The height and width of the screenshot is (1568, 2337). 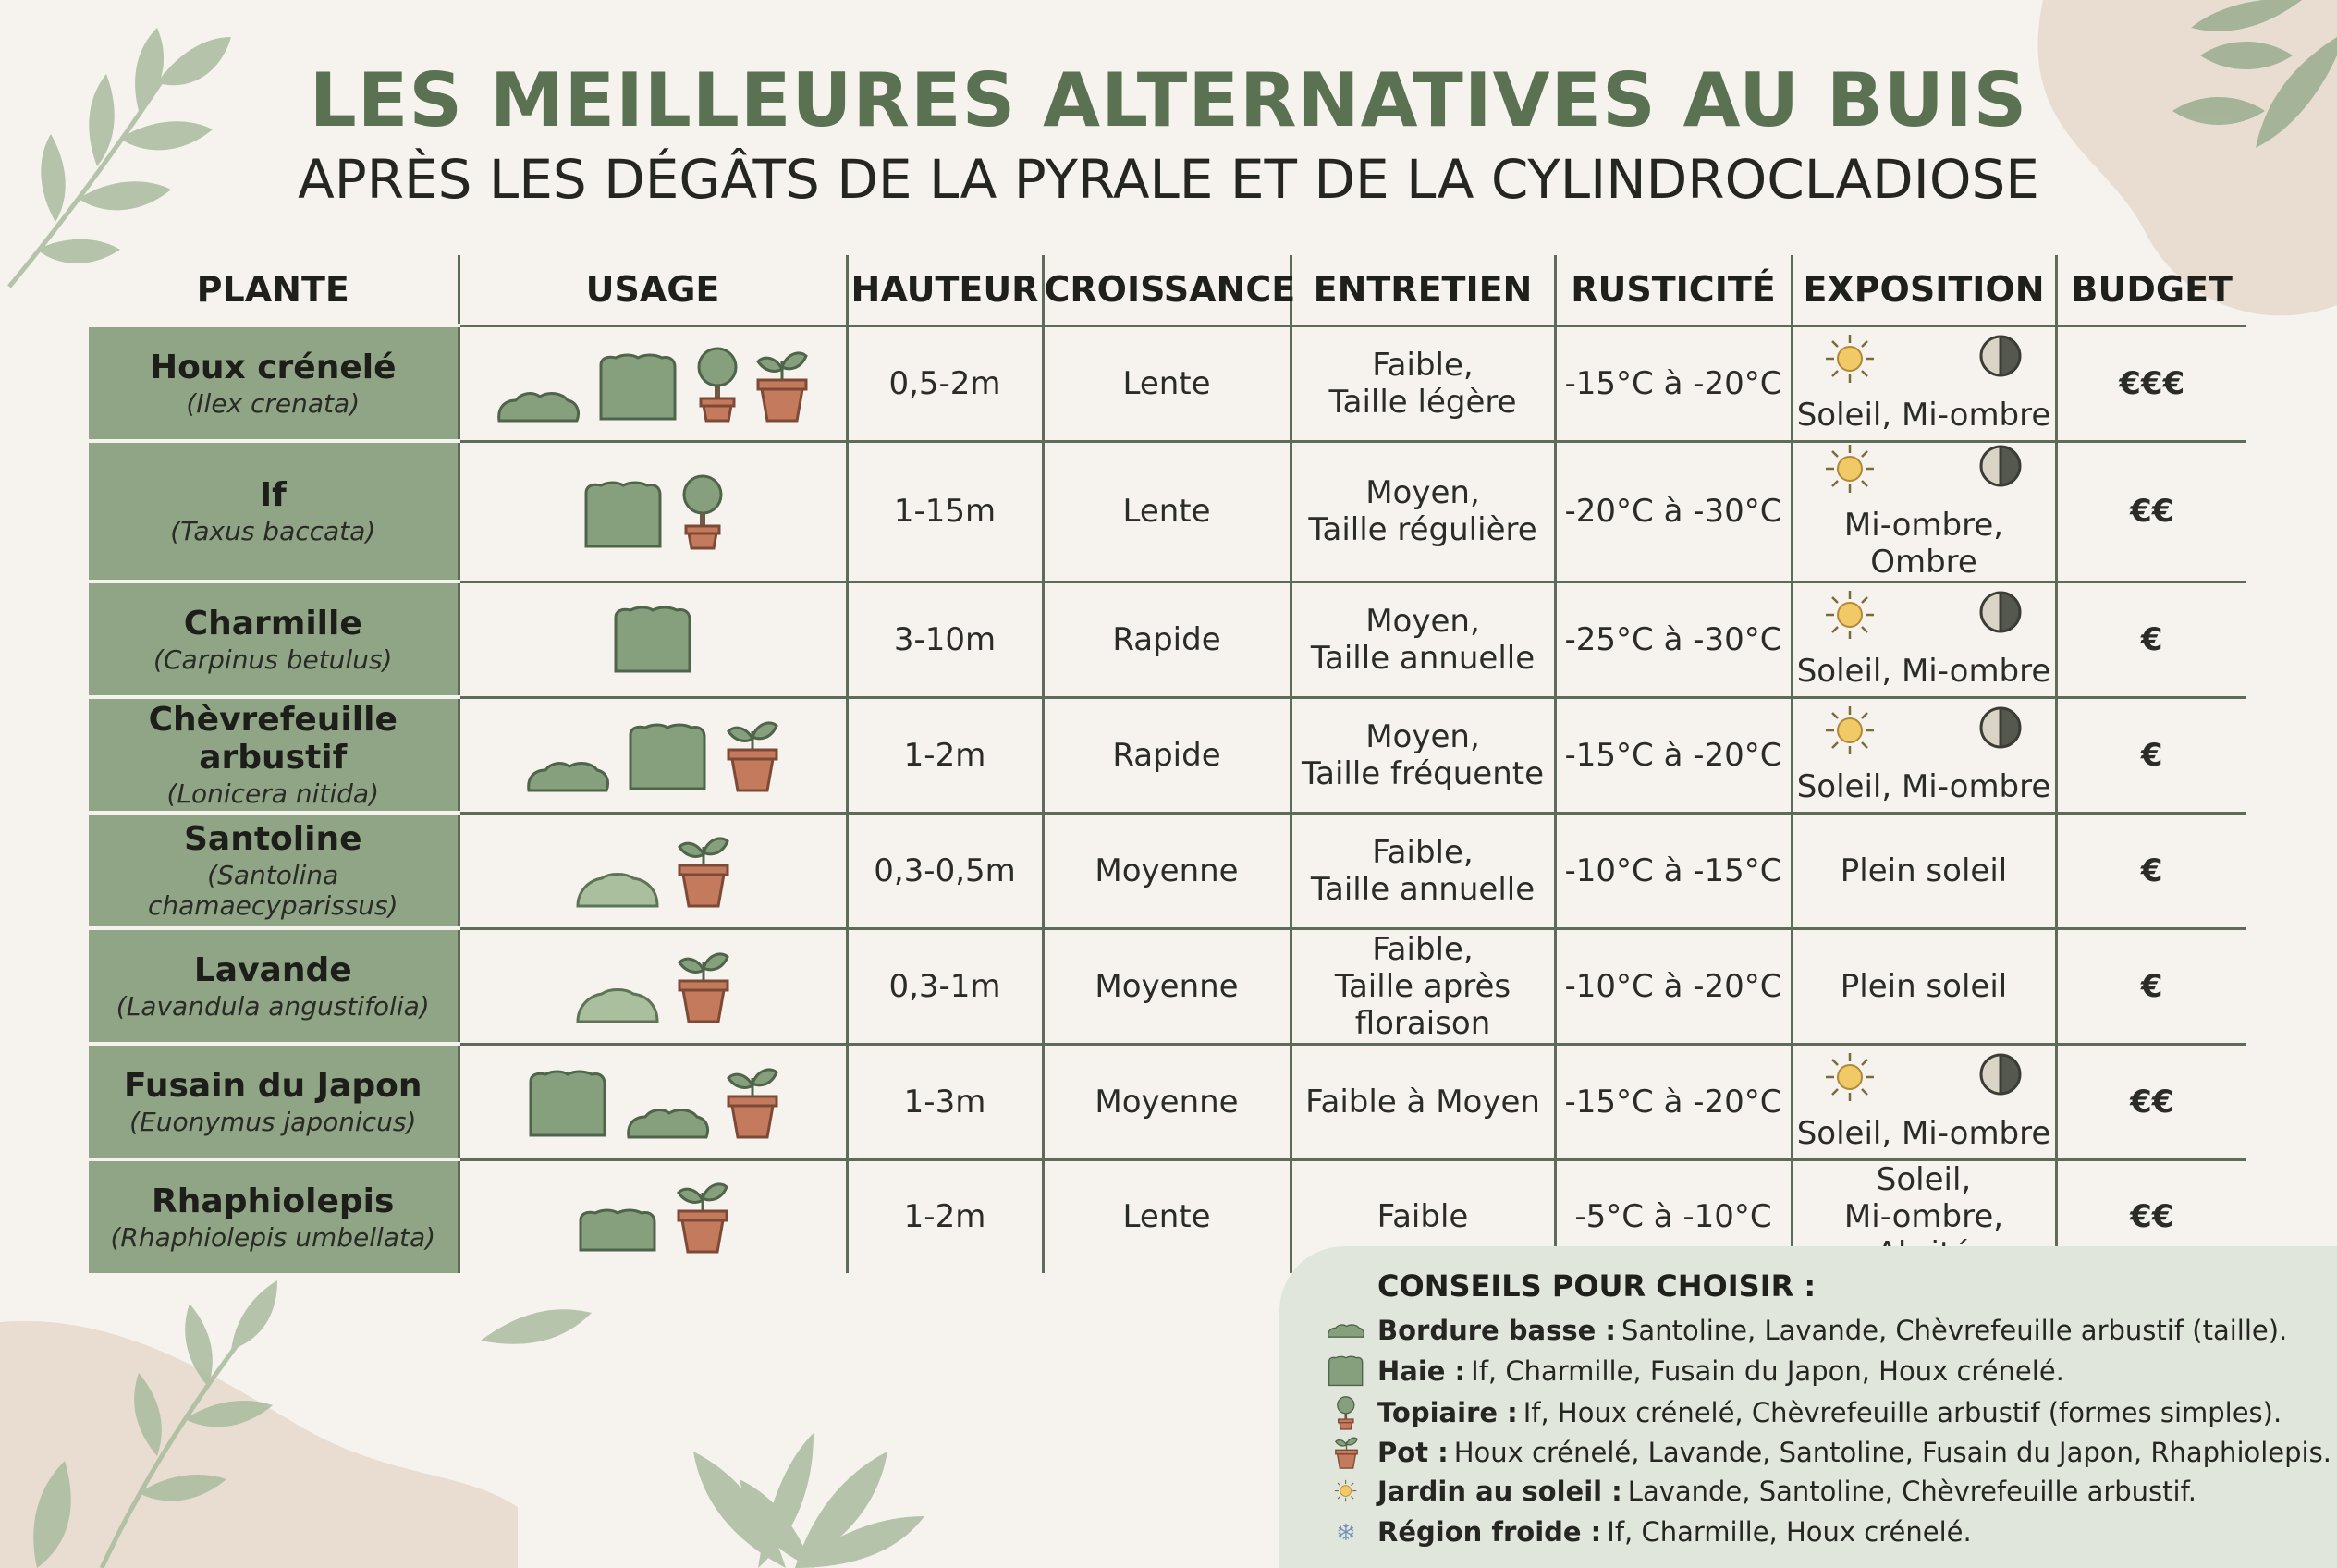 What do you see at coordinates (1422, 511) in the screenshot?
I see `maintenance-cell: Moyen, Taille régulière` at bounding box center [1422, 511].